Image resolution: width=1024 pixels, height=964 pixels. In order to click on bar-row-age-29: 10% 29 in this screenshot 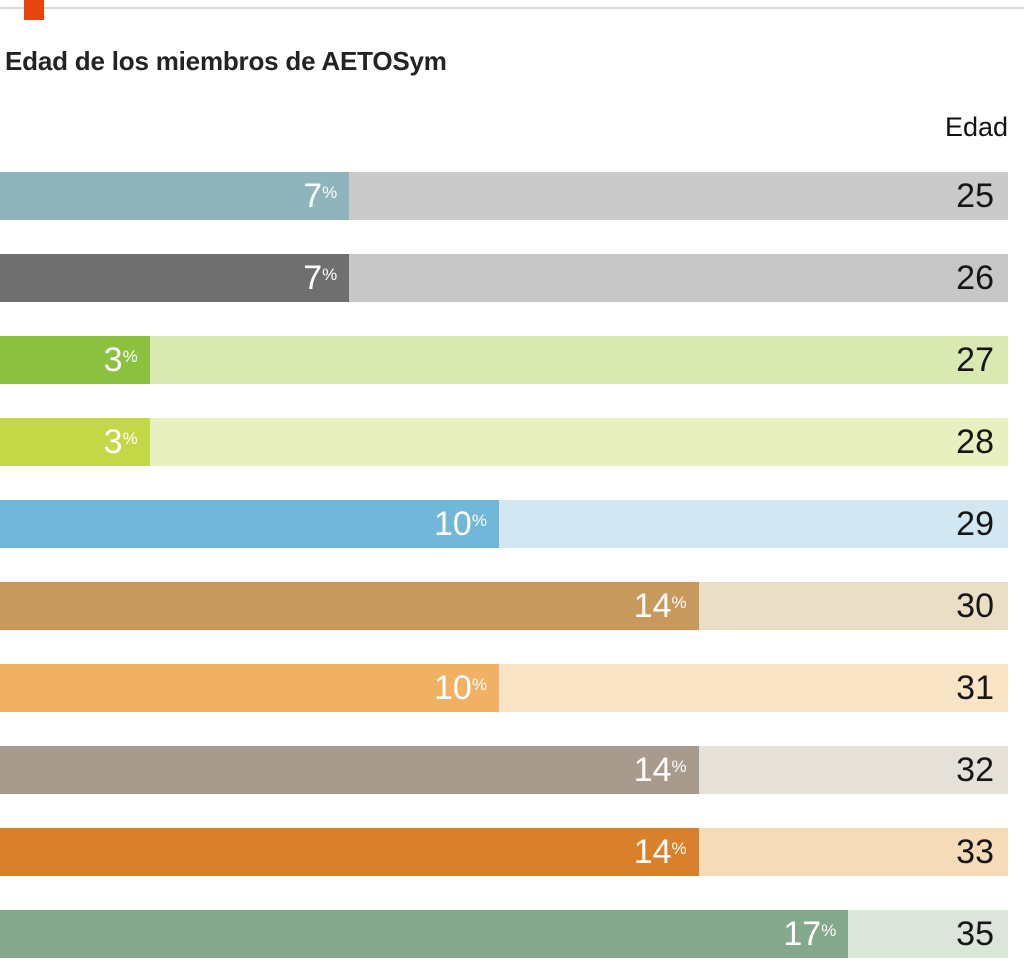, I will do `click(504, 524)`.